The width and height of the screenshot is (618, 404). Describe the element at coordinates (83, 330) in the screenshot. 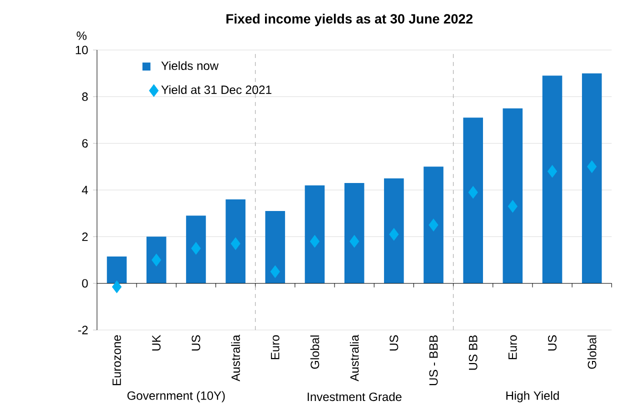

I see `y-tick-label: -2` at that location.